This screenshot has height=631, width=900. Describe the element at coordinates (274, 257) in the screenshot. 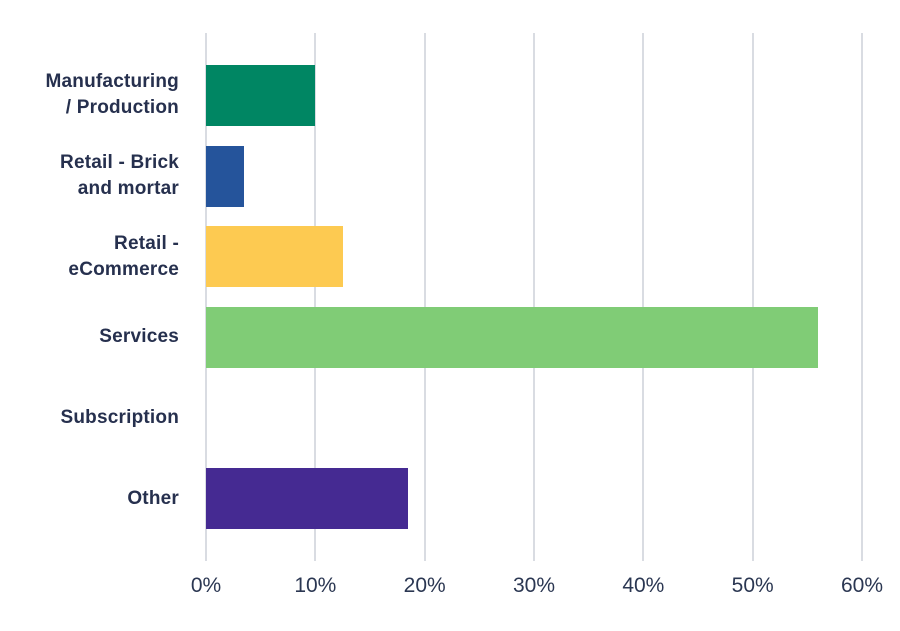

I see `bar-retail-ecommerce` at that location.